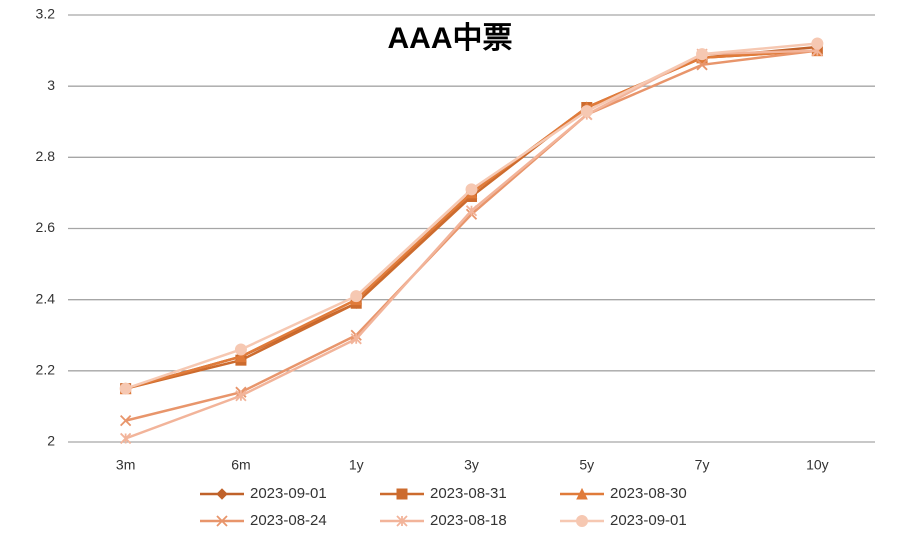  I want to click on y-tick-label: 2.2, so click(46, 370).